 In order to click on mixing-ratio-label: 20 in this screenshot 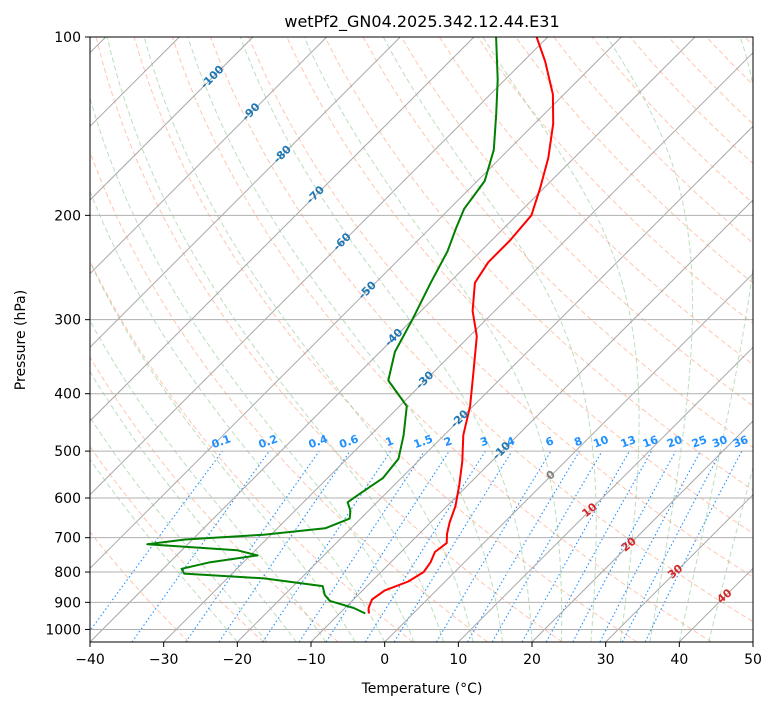, I will do `click(674, 442)`.